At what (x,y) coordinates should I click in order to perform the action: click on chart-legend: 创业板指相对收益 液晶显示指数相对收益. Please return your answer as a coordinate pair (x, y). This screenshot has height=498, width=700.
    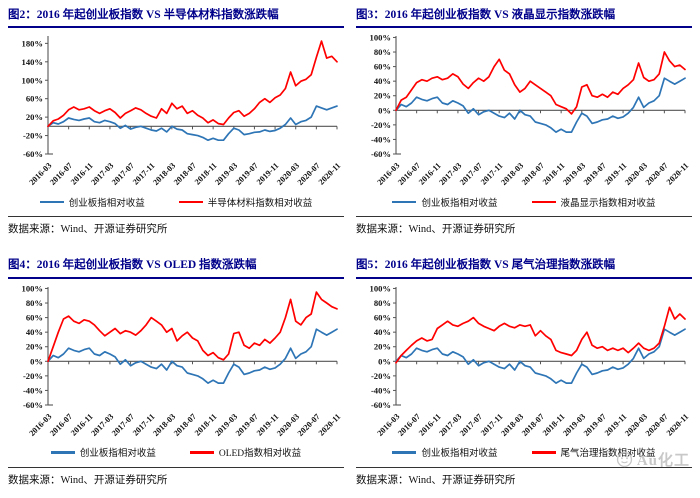
    Looking at the image, I should click on (524, 201).